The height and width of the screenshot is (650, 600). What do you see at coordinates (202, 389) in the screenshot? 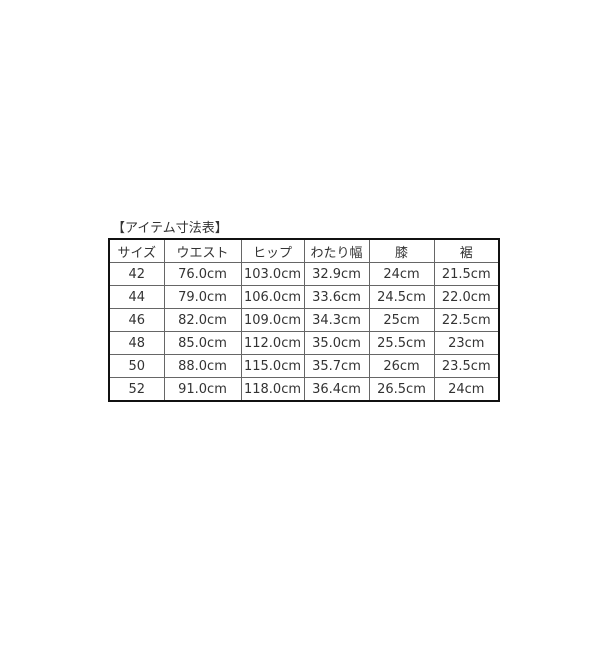
I see `table-cell: 91.0cm` at bounding box center [202, 389].